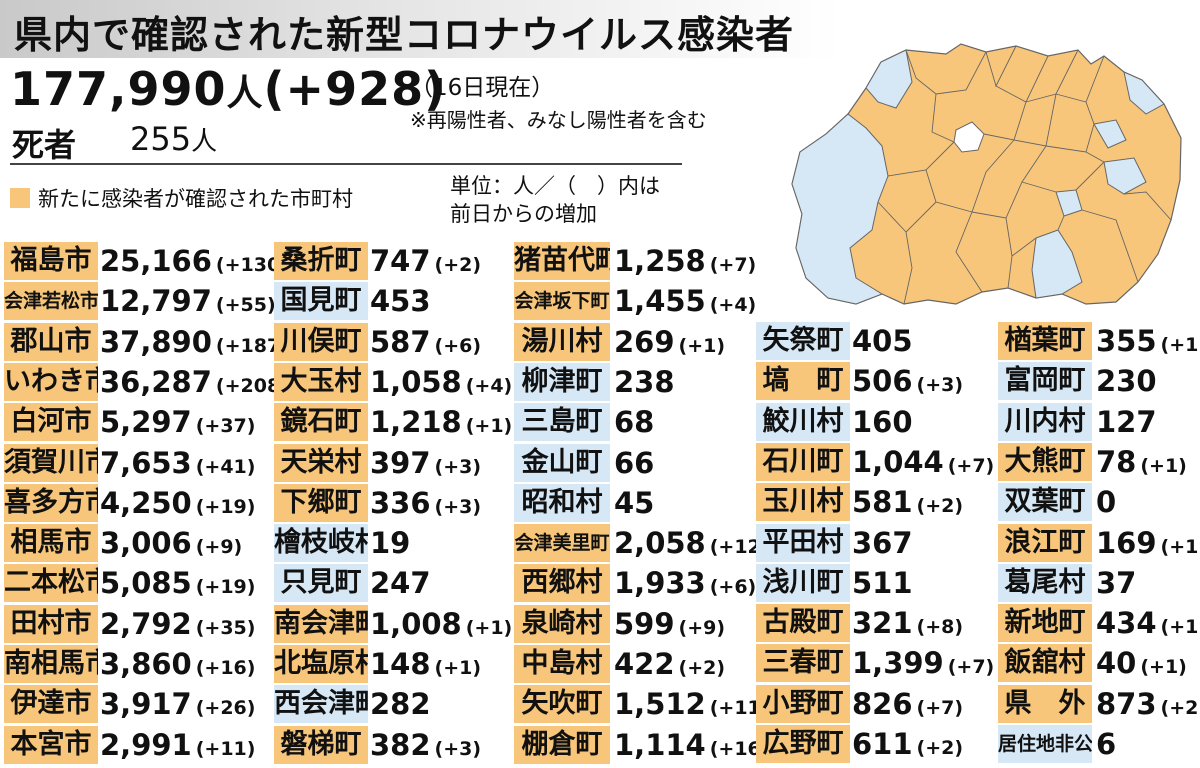 The image size is (1200, 768). I want to click on municipality-cases: 336 (+3), so click(425, 503).